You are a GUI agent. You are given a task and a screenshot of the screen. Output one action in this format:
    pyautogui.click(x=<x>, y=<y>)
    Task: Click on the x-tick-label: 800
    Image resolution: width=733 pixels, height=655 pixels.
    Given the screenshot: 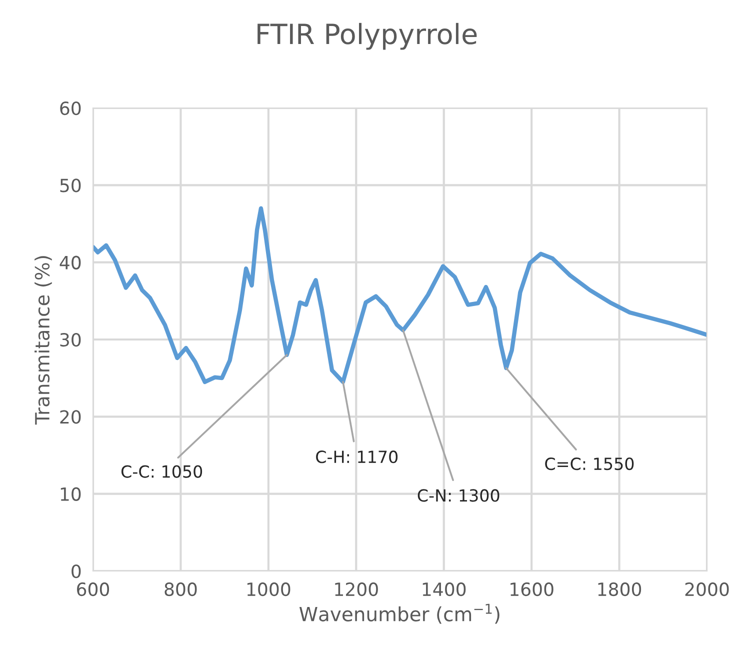 What is the action you would take?
    pyautogui.click(x=180, y=589)
    